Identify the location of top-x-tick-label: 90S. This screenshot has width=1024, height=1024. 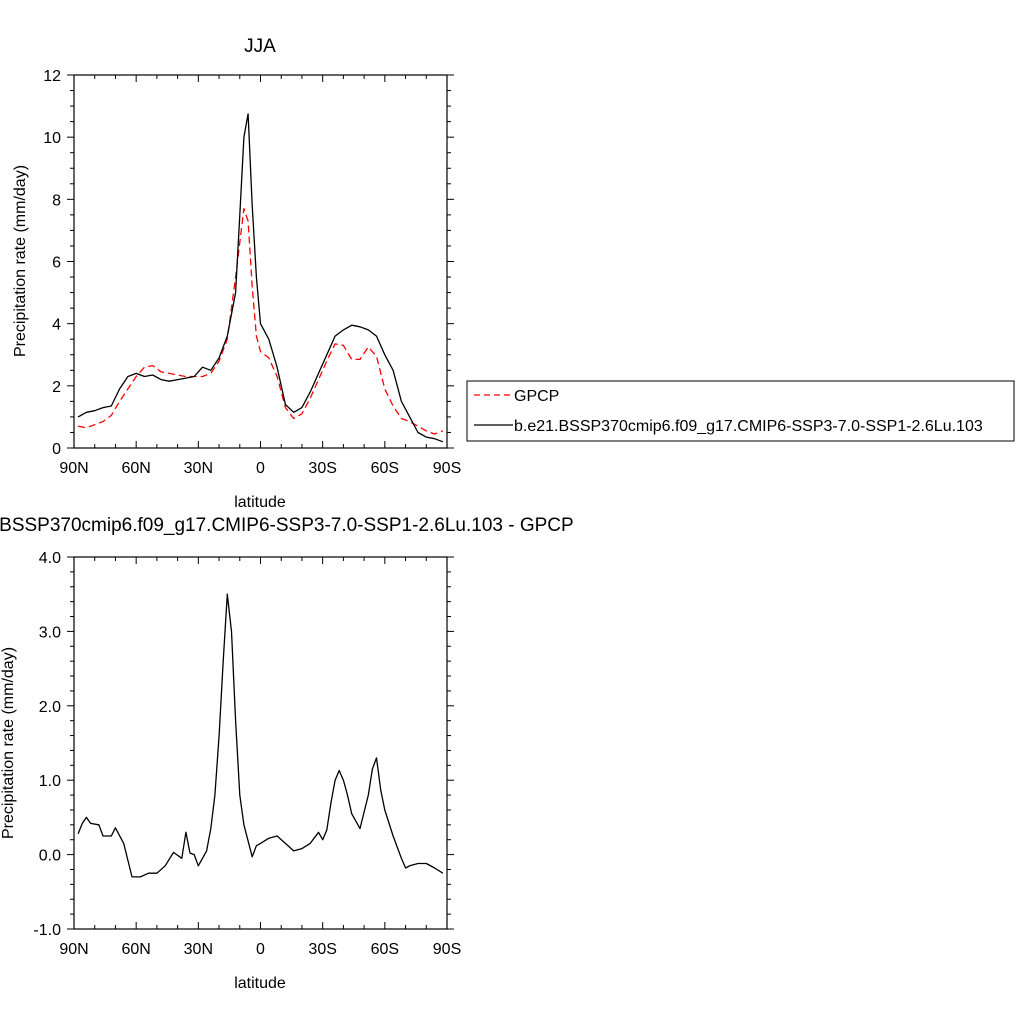
(447, 468).